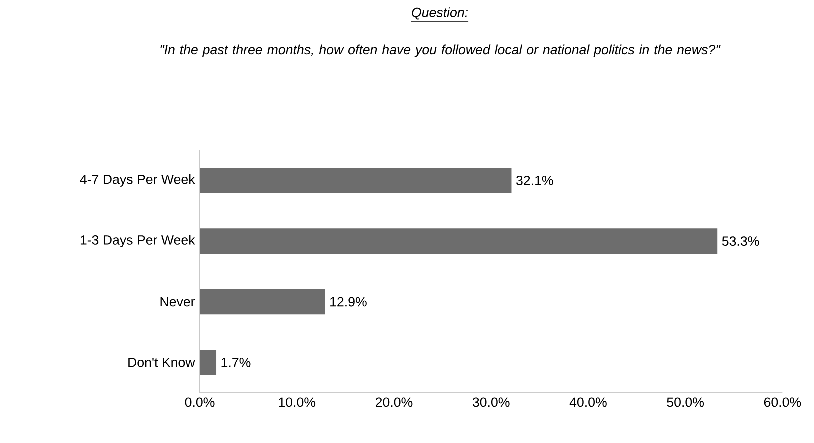 Image resolution: width=814 pixels, height=443 pixels. What do you see at coordinates (535, 181) in the screenshot?
I see `data-label: 32.1%` at bounding box center [535, 181].